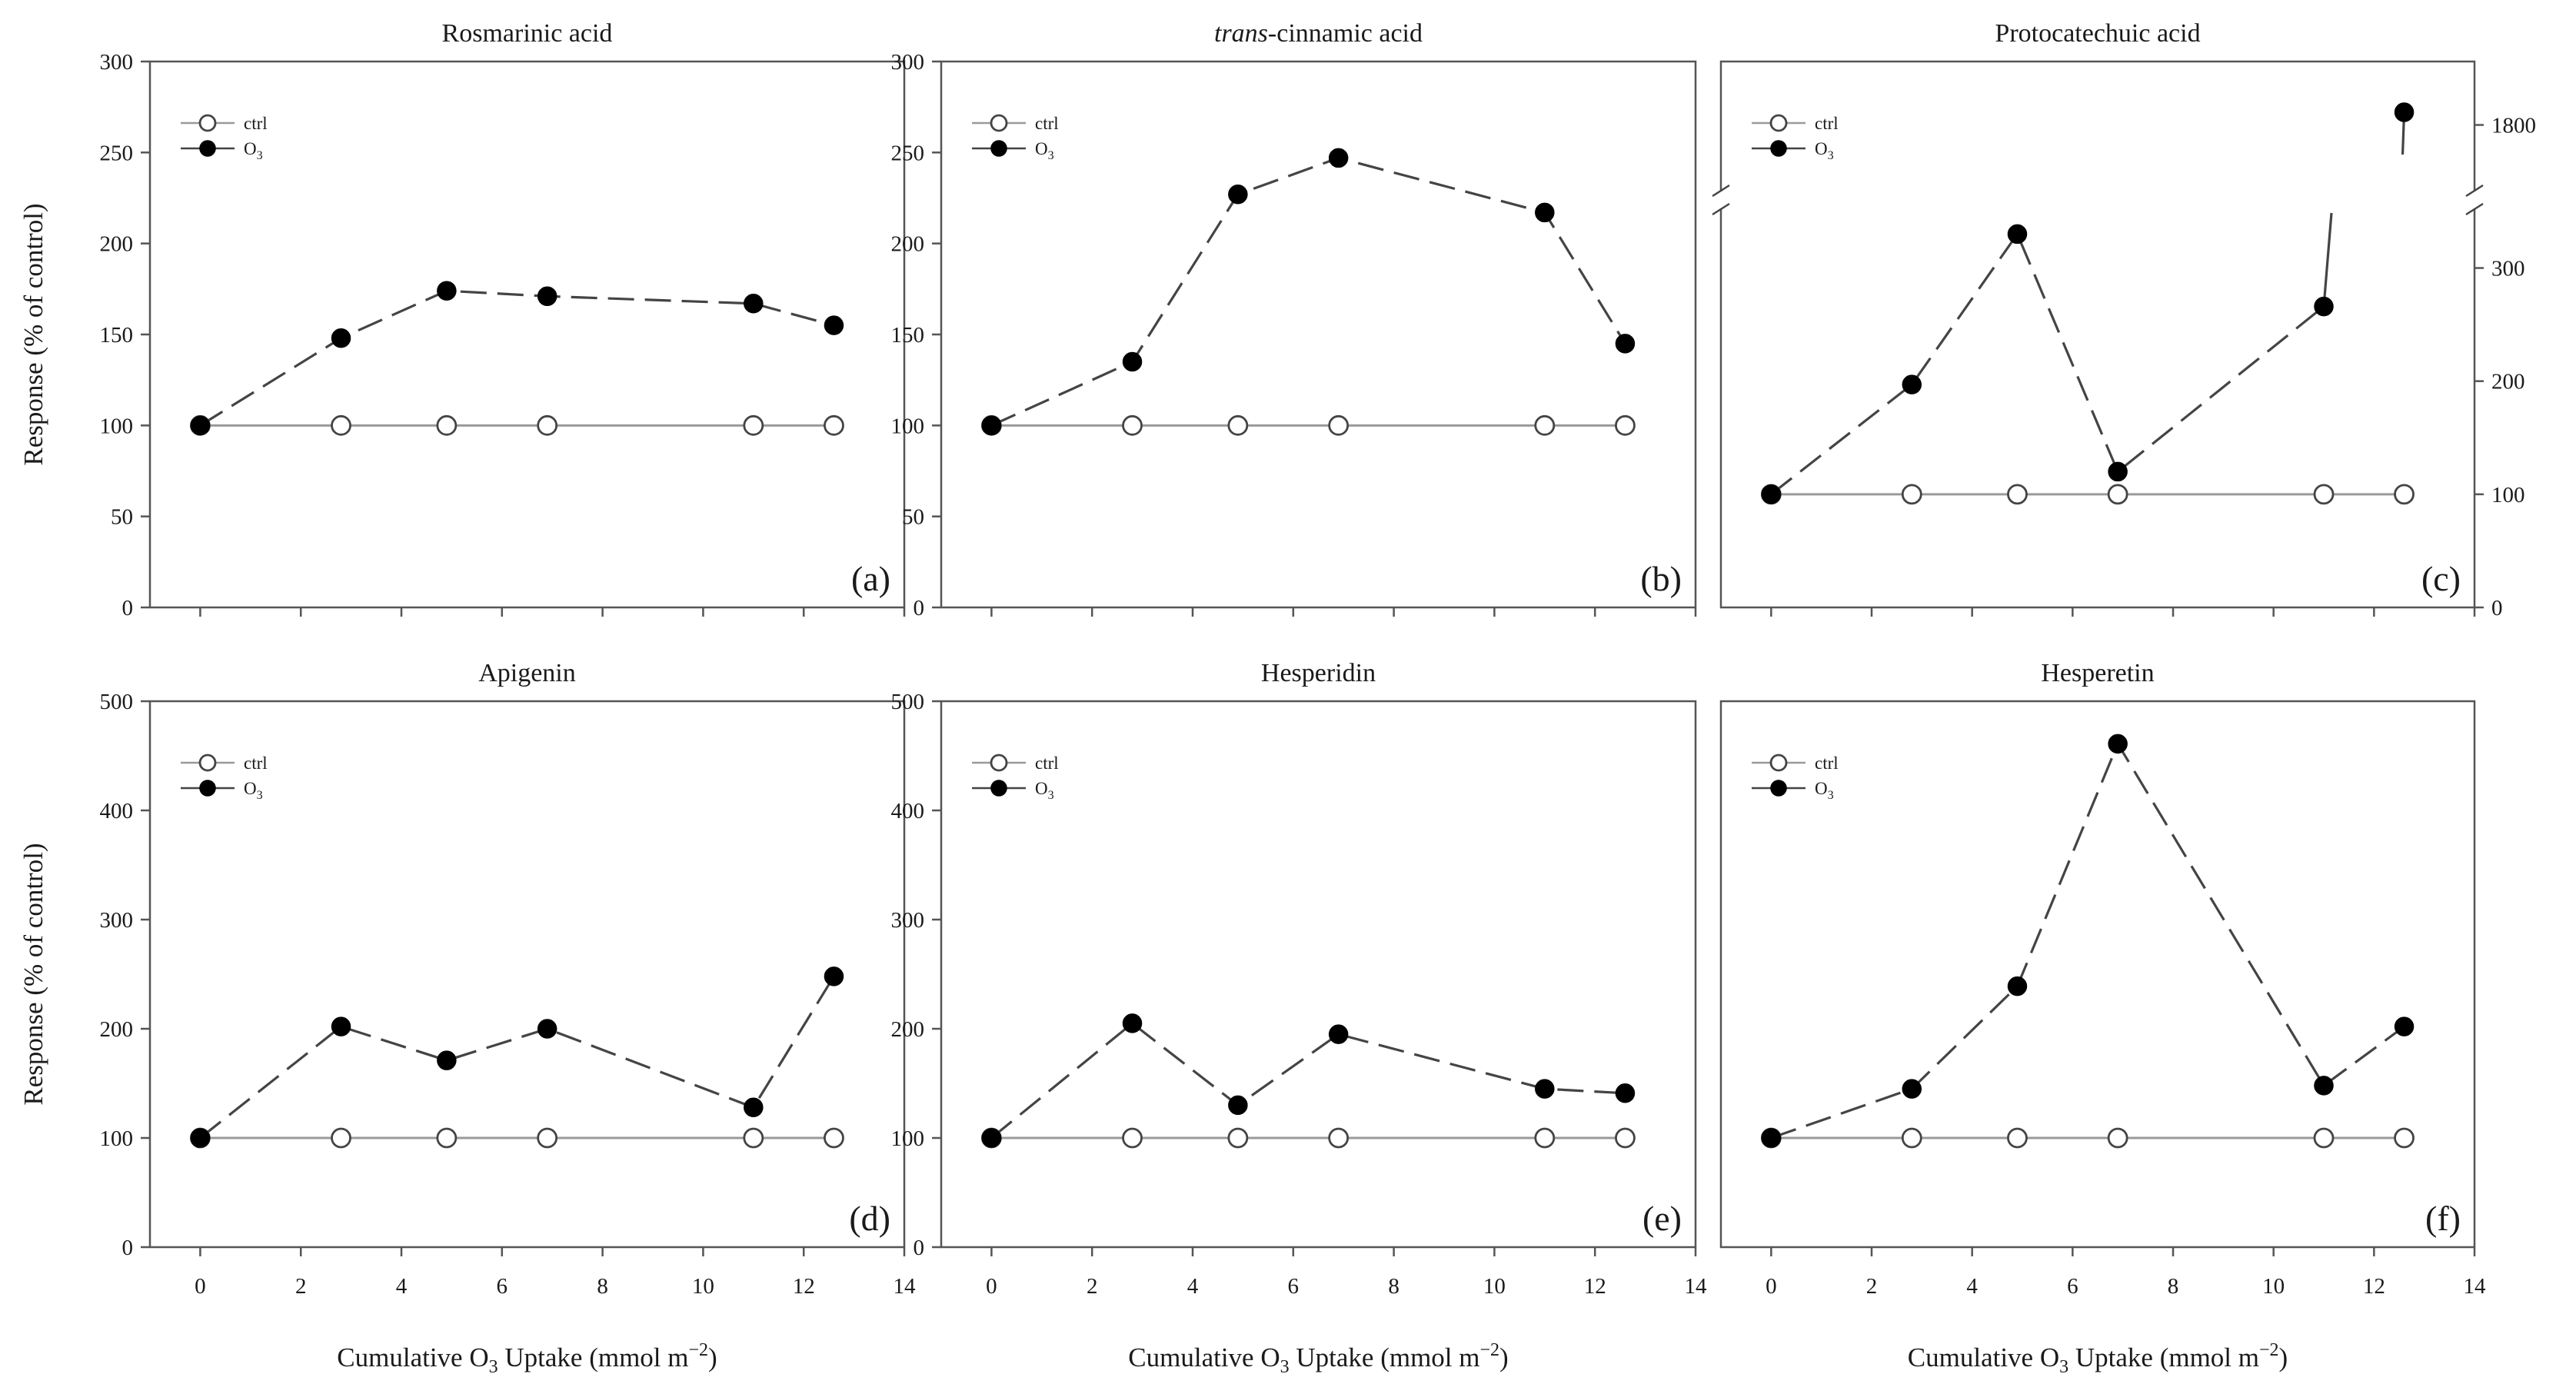  Describe the element at coordinates (301, 1286) in the screenshot. I see `x-tick-label: 2` at that location.